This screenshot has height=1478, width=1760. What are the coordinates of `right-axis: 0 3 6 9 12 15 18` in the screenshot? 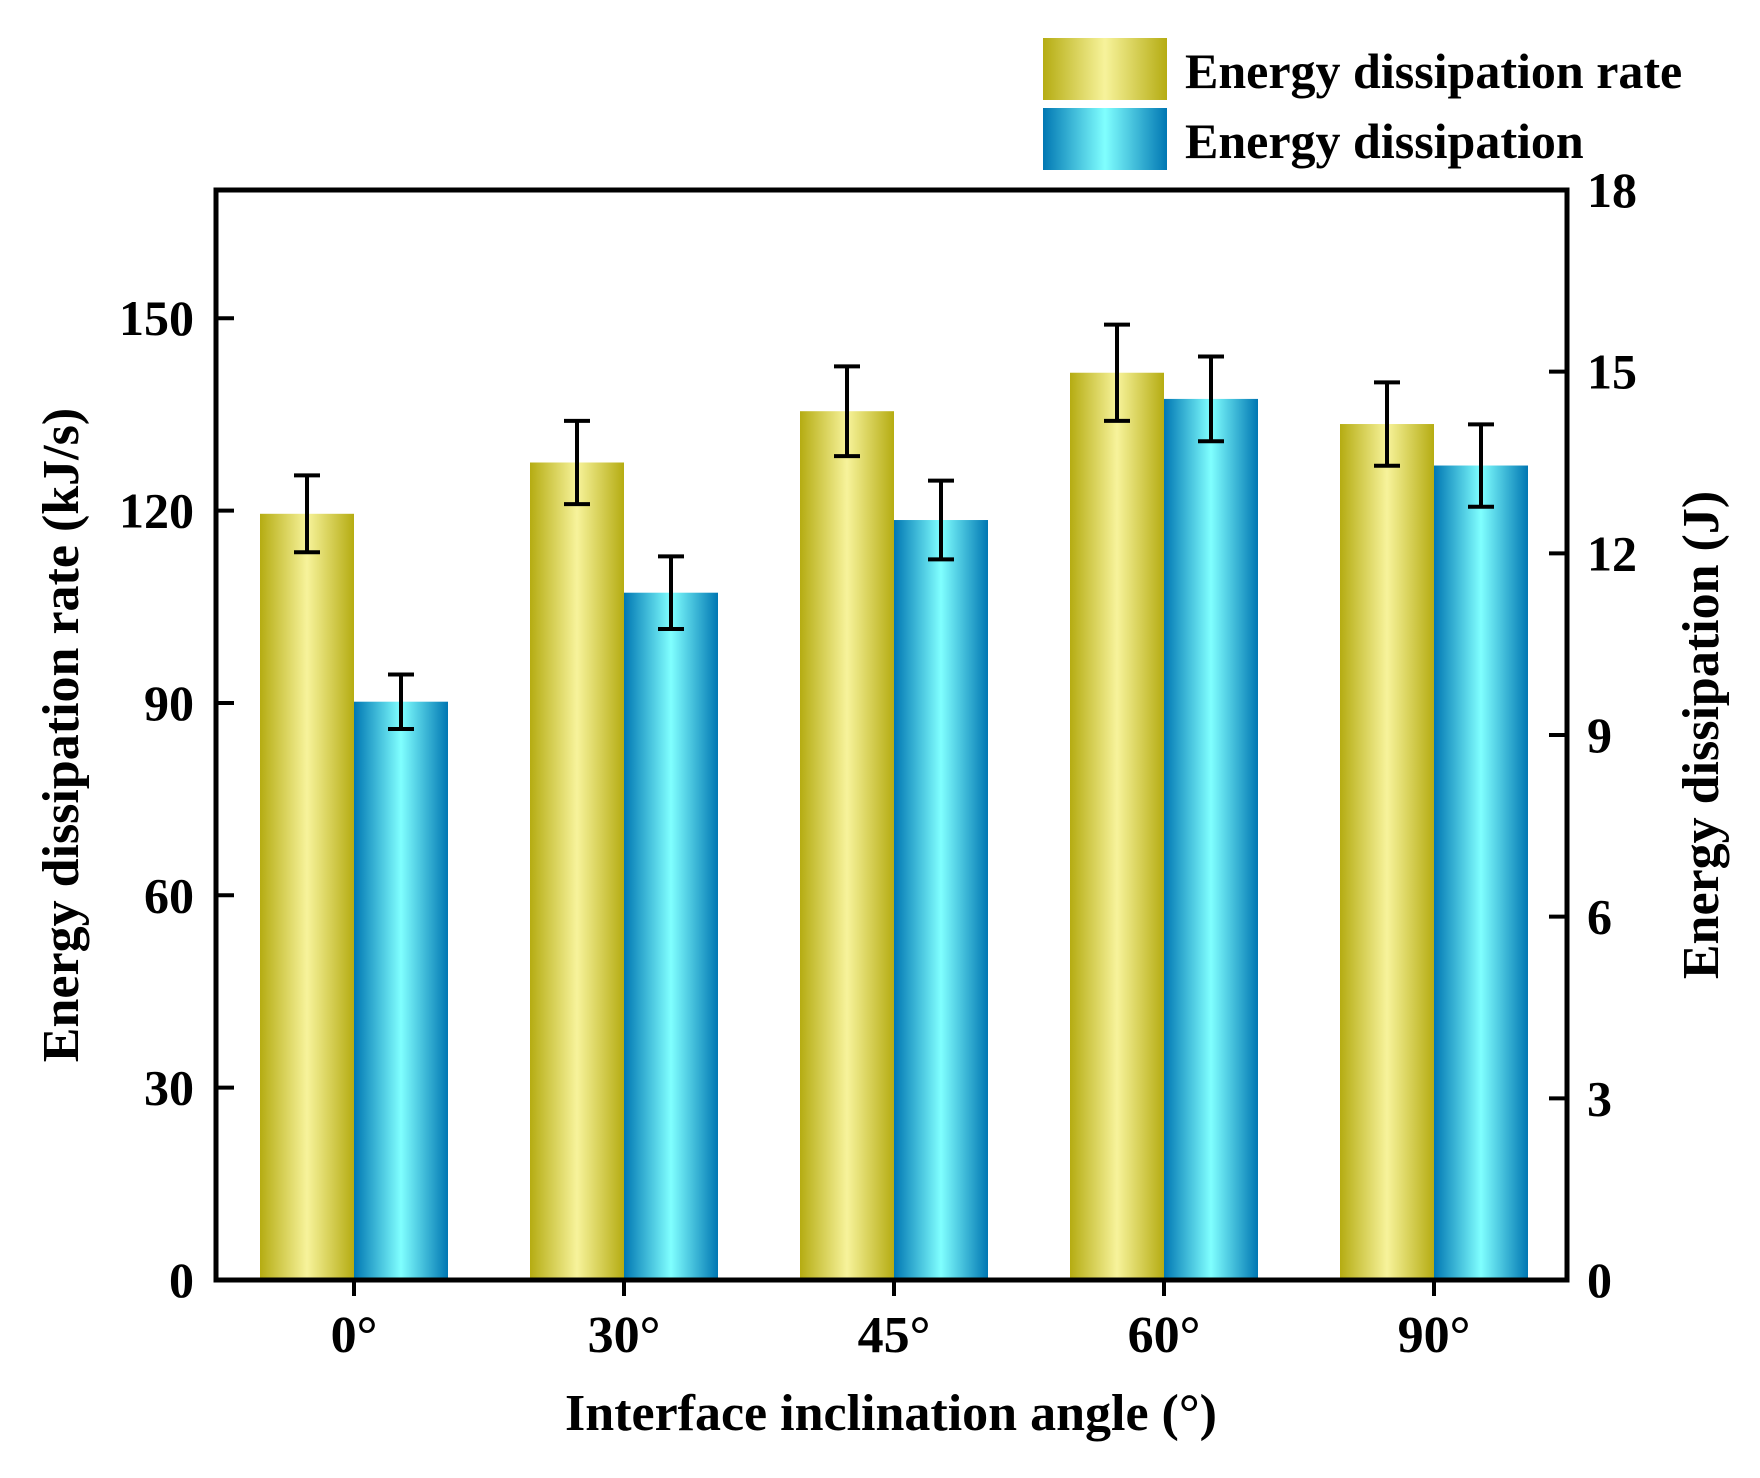 It's located at (1593, 735).